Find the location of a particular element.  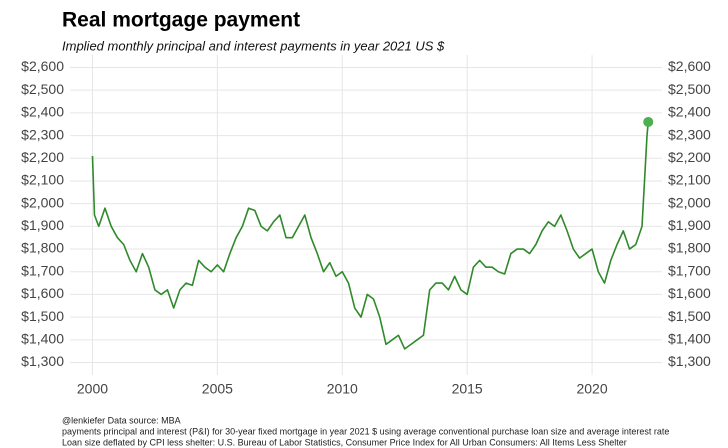

x-tick-label: 2015 is located at coordinates (467, 389).